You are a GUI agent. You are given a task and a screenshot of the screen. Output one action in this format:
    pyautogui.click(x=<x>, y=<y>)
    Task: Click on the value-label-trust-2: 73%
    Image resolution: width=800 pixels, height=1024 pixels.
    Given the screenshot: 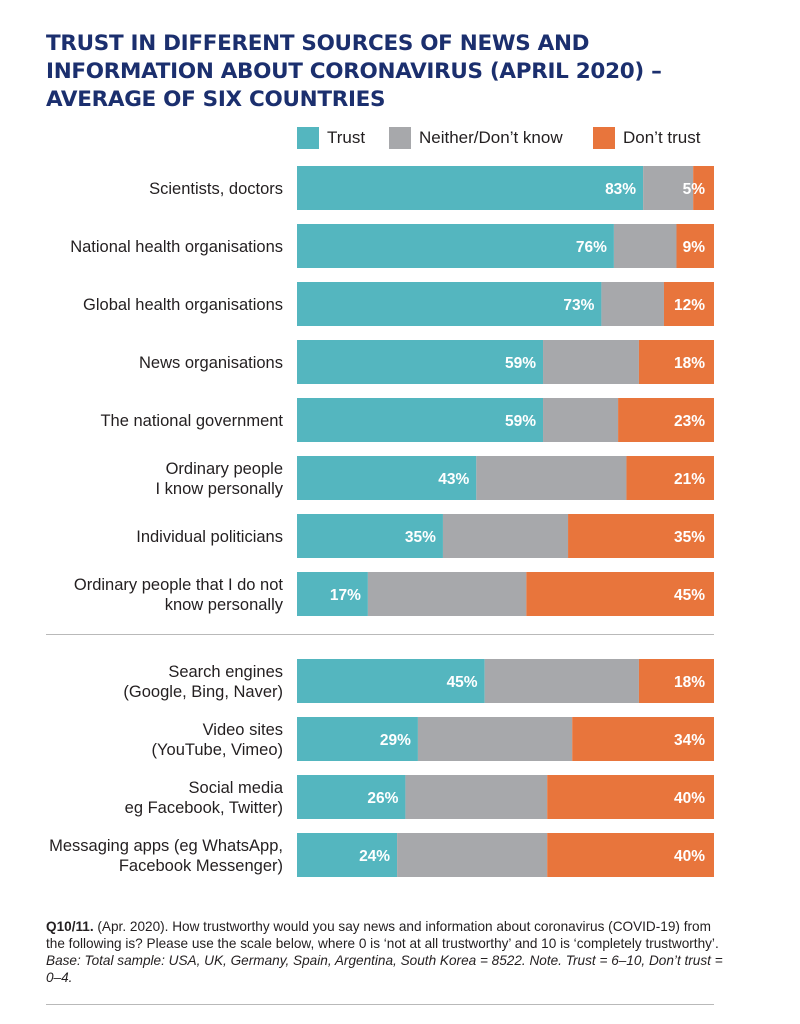 What is the action you would take?
    pyautogui.click(x=578, y=305)
    